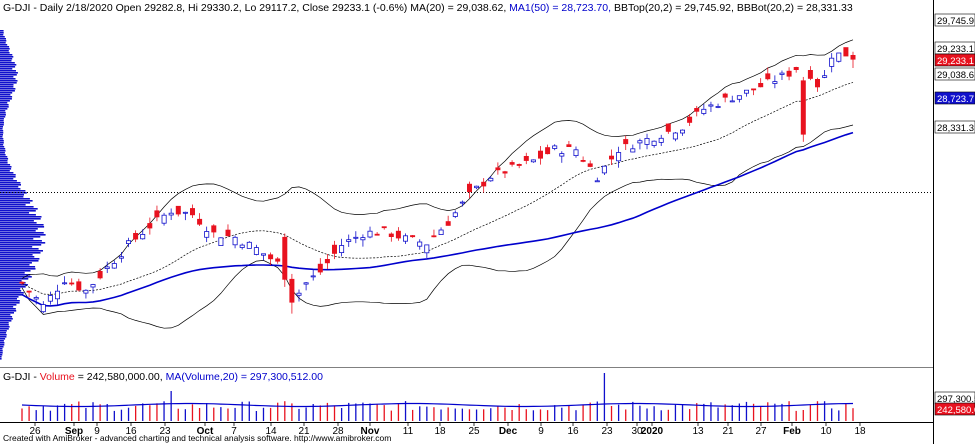  I want to click on x-tick-label: Feb, so click(792, 431).